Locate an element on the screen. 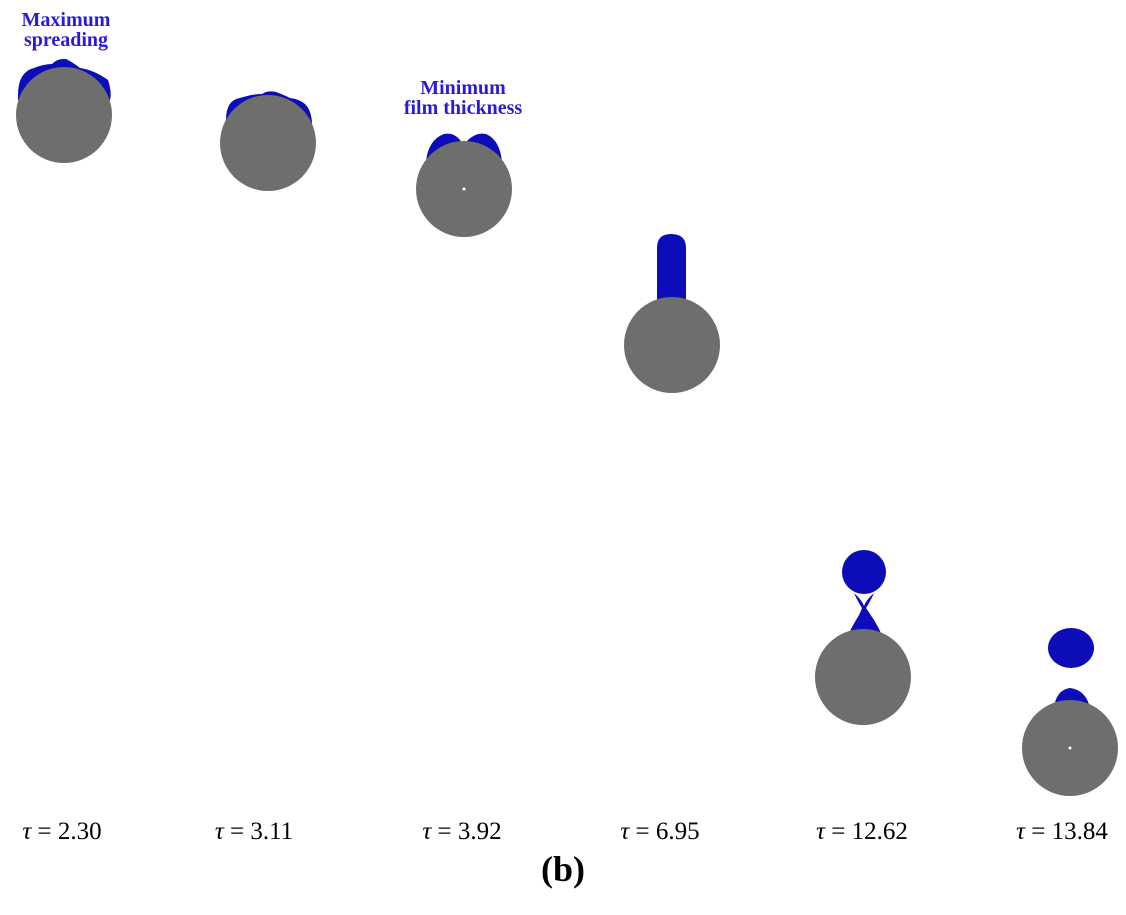  annotation-line: spreading is located at coordinates (66, 40).